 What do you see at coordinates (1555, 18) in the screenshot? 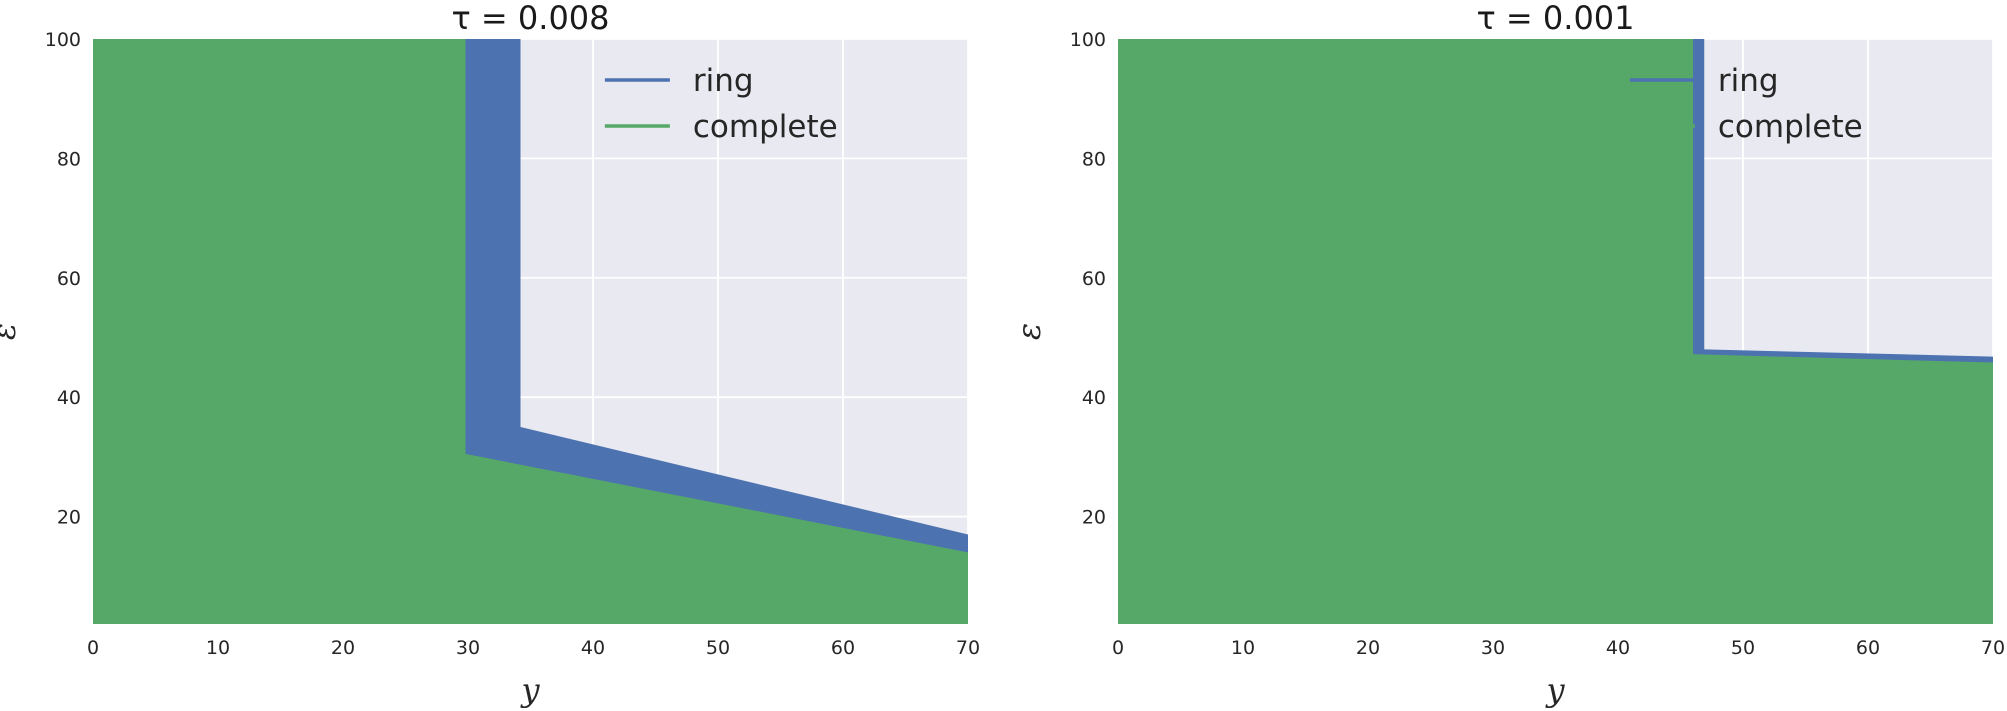
I see `chart-title: τ = 0.001` at bounding box center [1555, 18].